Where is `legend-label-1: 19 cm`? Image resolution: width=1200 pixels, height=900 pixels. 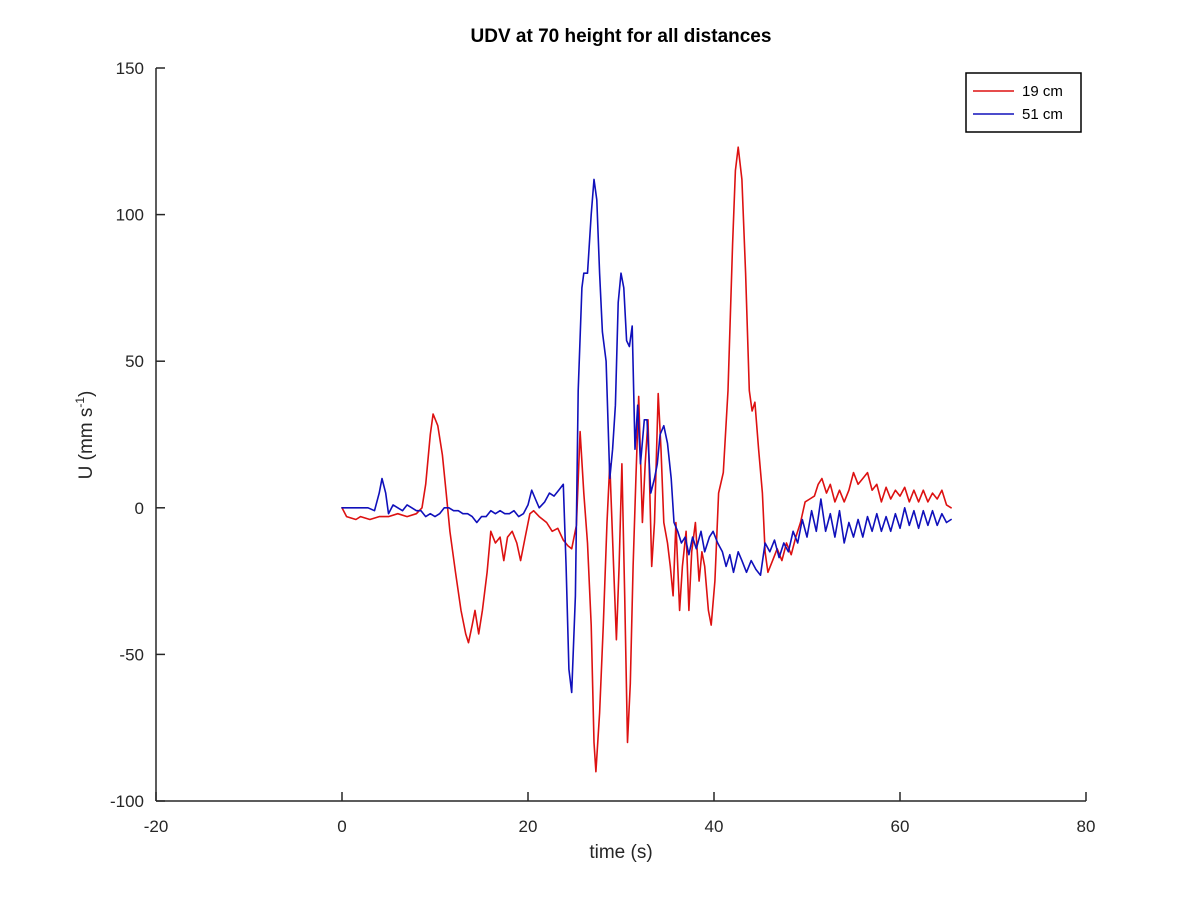 legend-label-1: 19 cm is located at coordinates (1042, 91).